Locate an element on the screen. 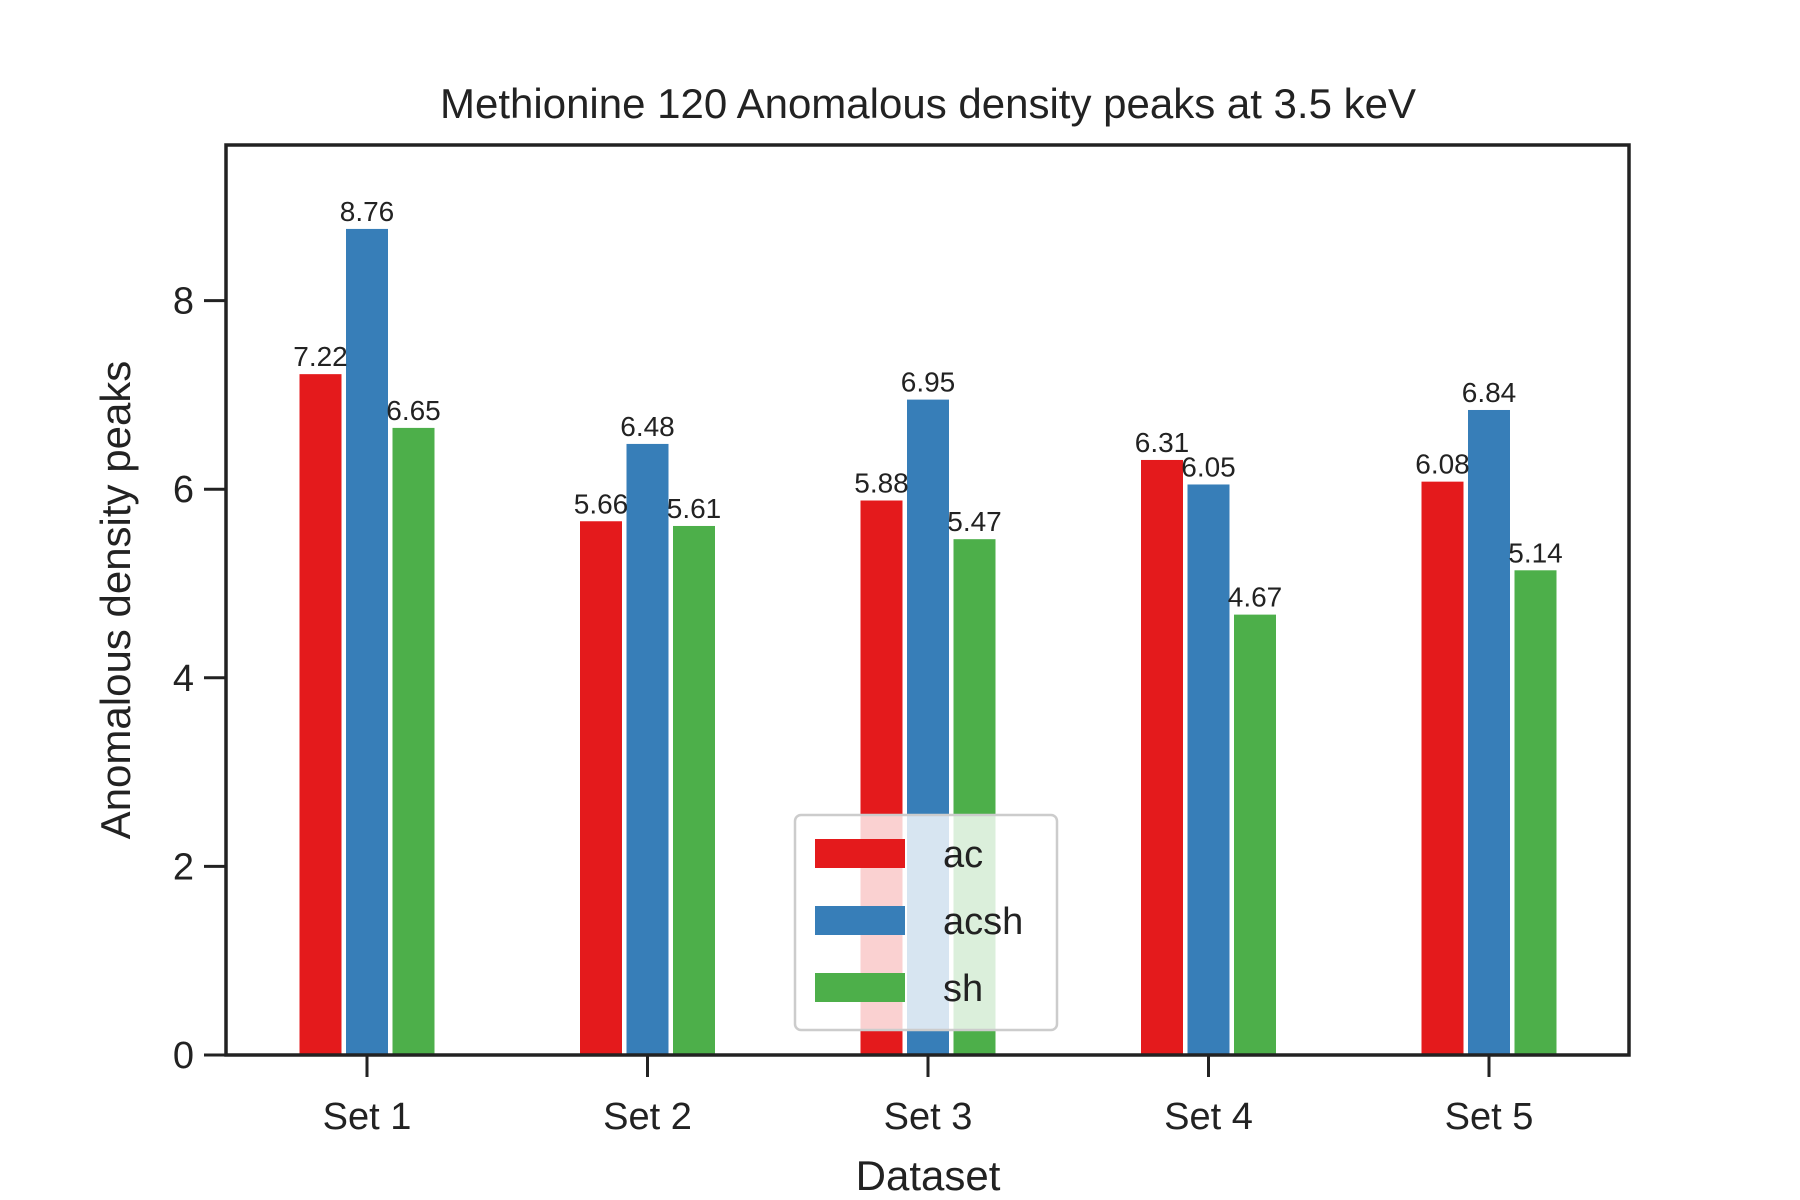  y-tick-label: 2 is located at coordinates (183, 867).